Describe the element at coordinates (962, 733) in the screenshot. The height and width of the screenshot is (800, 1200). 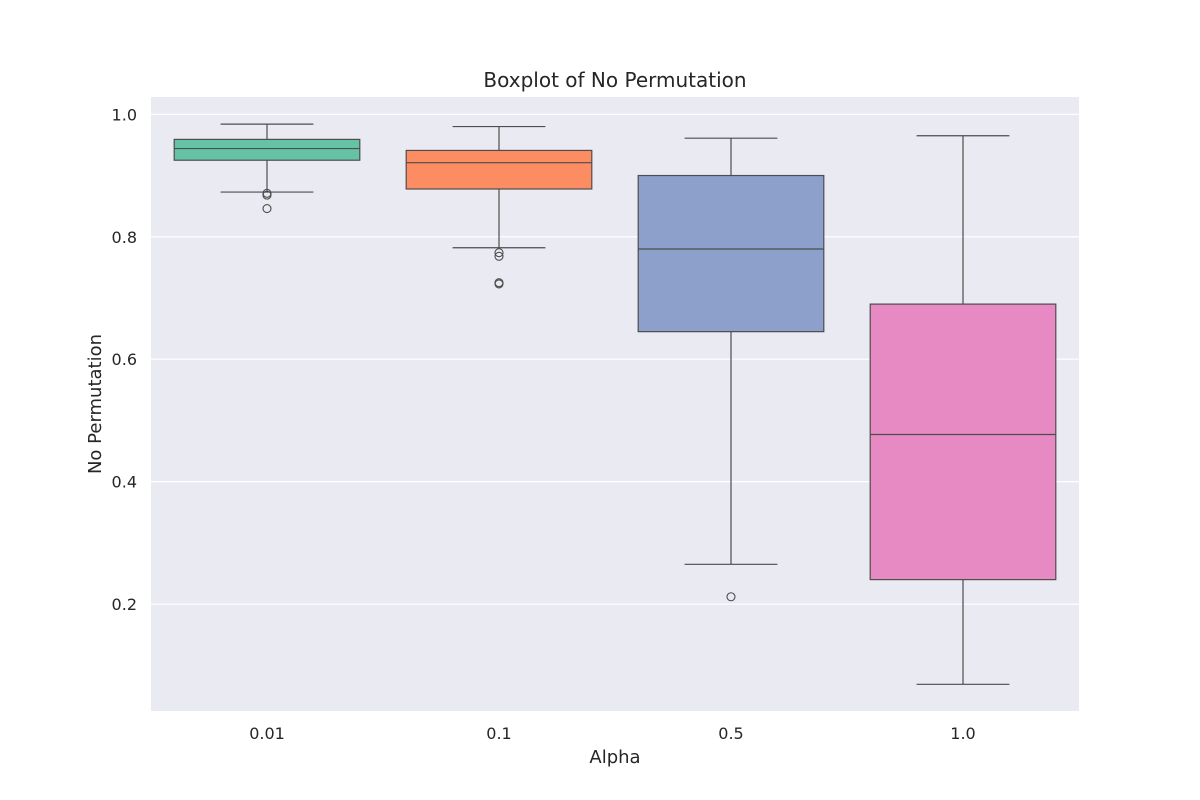
I see `x-tick-label: 1.0` at that location.